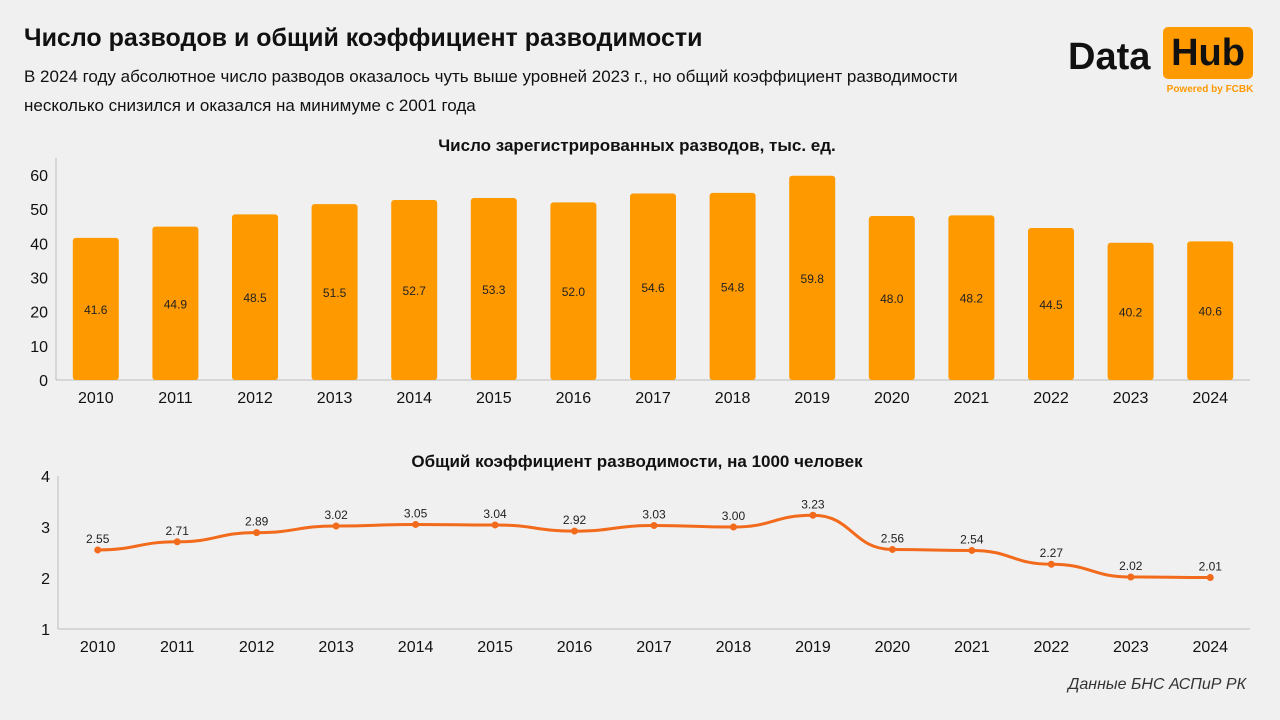  Describe the element at coordinates (1052, 553) in the screenshot. I see `rate-value-label: 2.27` at that location.